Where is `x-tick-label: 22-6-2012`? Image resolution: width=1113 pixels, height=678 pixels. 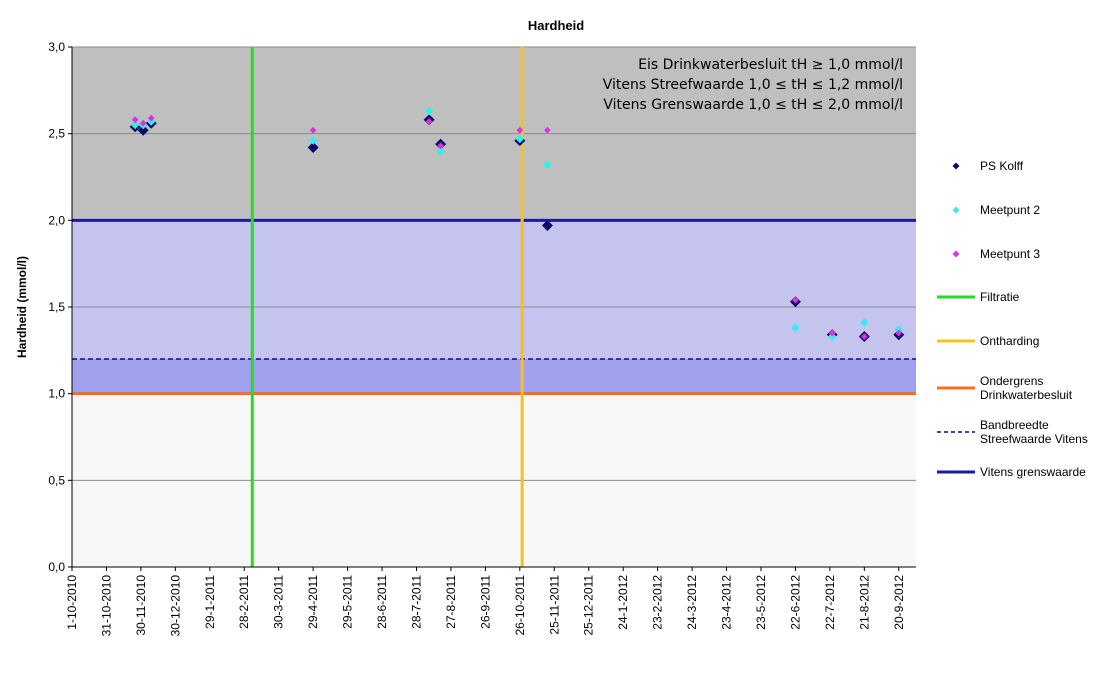
x-tick-label: 22-6-2012 is located at coordinates (795, 602).